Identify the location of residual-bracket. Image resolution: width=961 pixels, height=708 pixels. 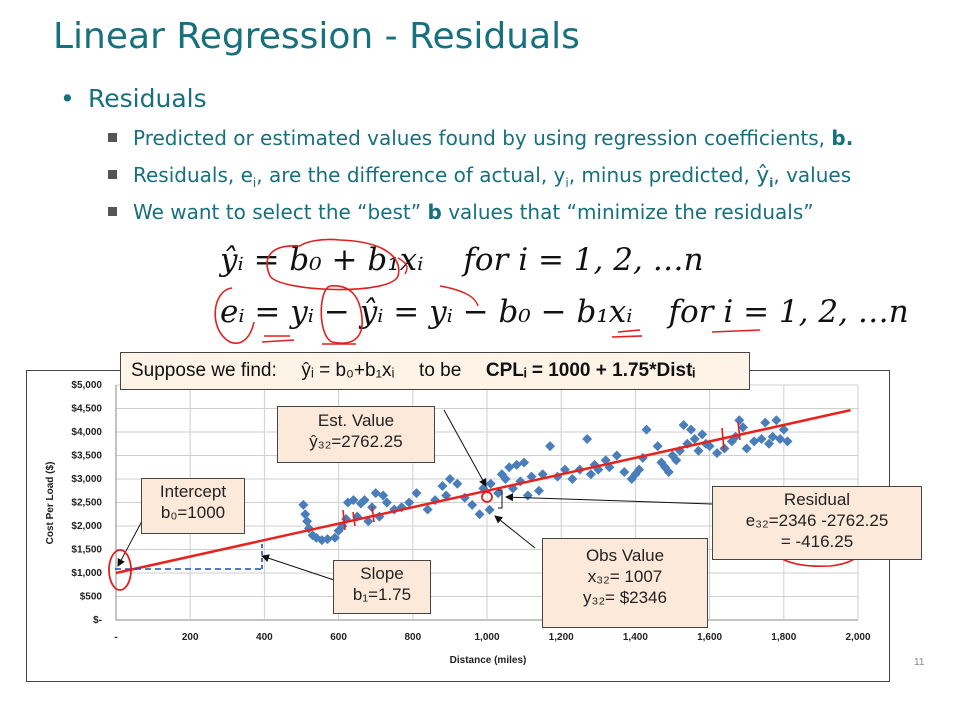
(500, 499).